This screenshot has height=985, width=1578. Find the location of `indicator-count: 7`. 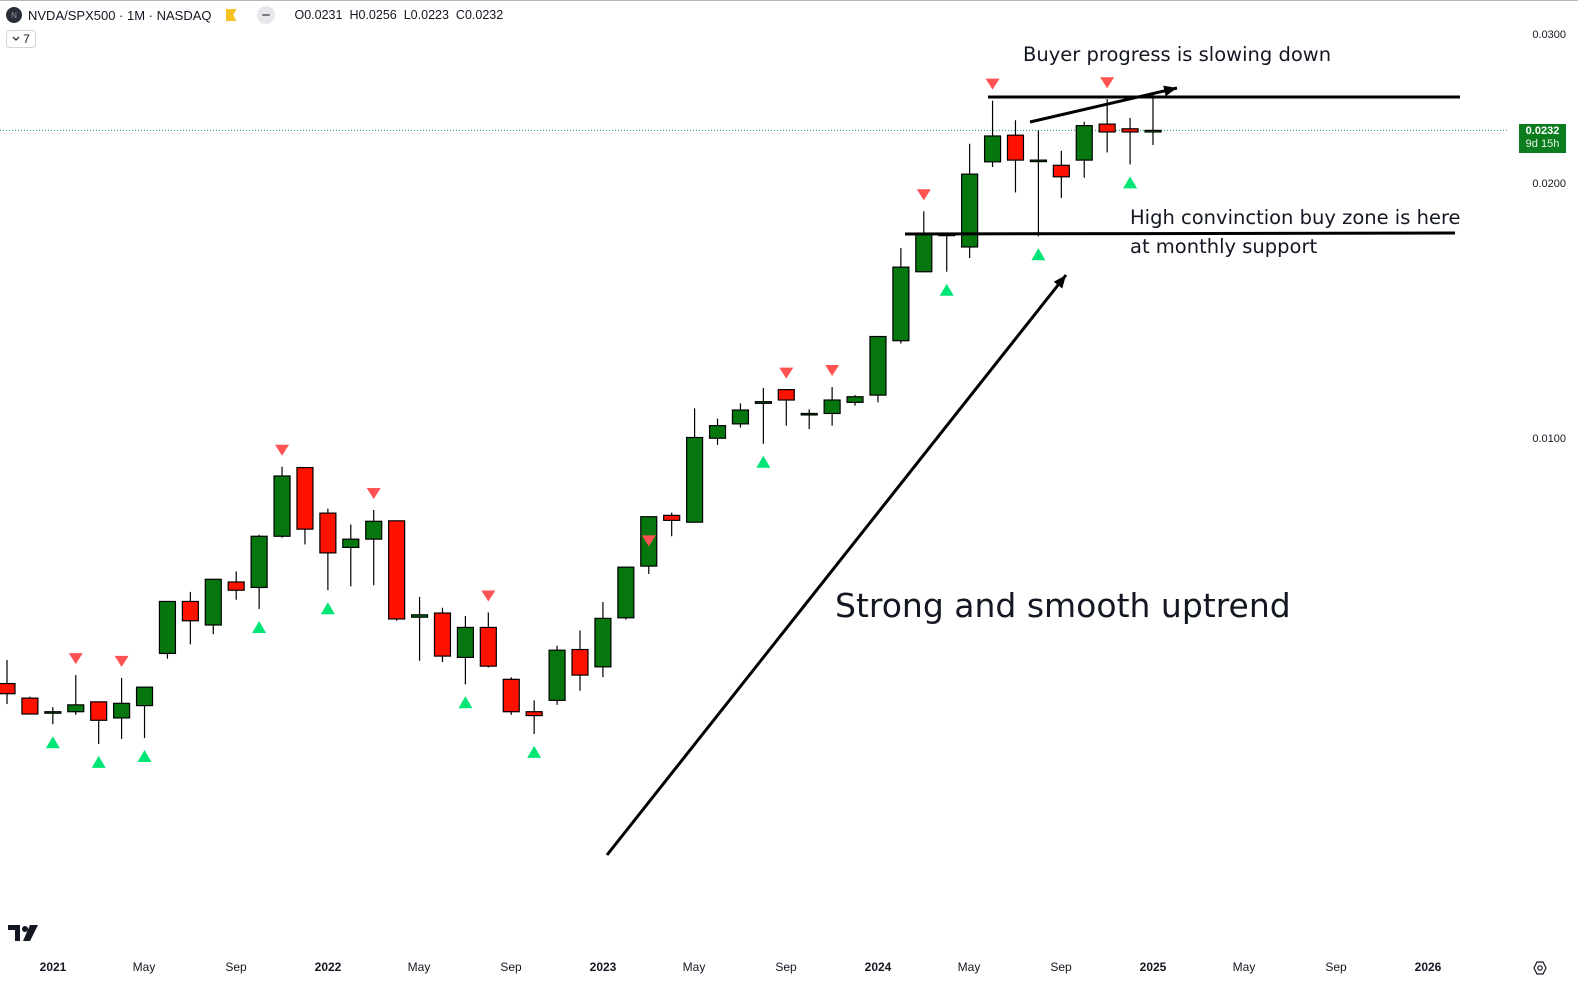

indicator-count: 7 is located at coordinates (26, 39).